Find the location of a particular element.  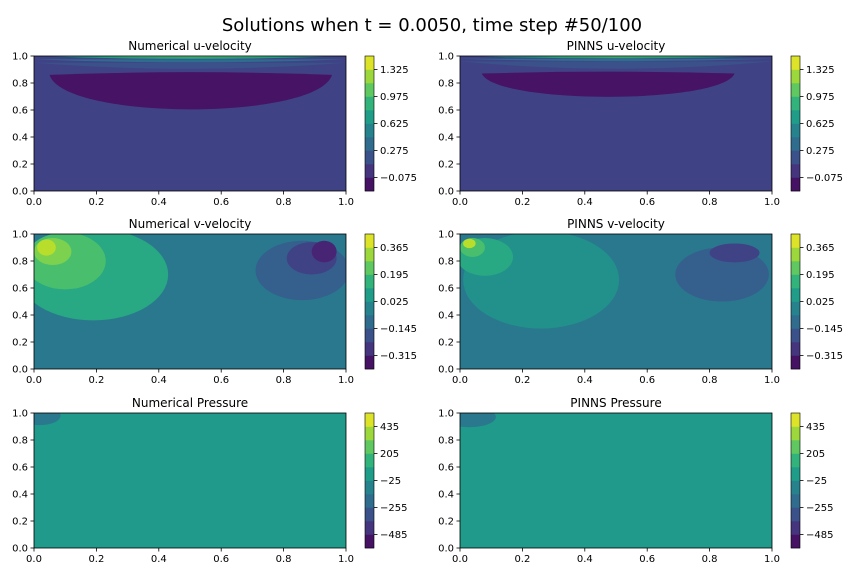

colorbar-tick-label: 0.275 is located at coordinates (394, 151).